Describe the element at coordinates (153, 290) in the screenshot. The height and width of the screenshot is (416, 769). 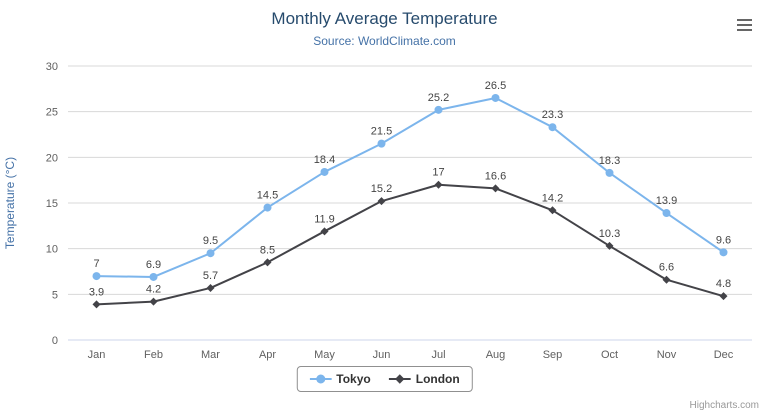
I see `data-label: 4.2` at that location.